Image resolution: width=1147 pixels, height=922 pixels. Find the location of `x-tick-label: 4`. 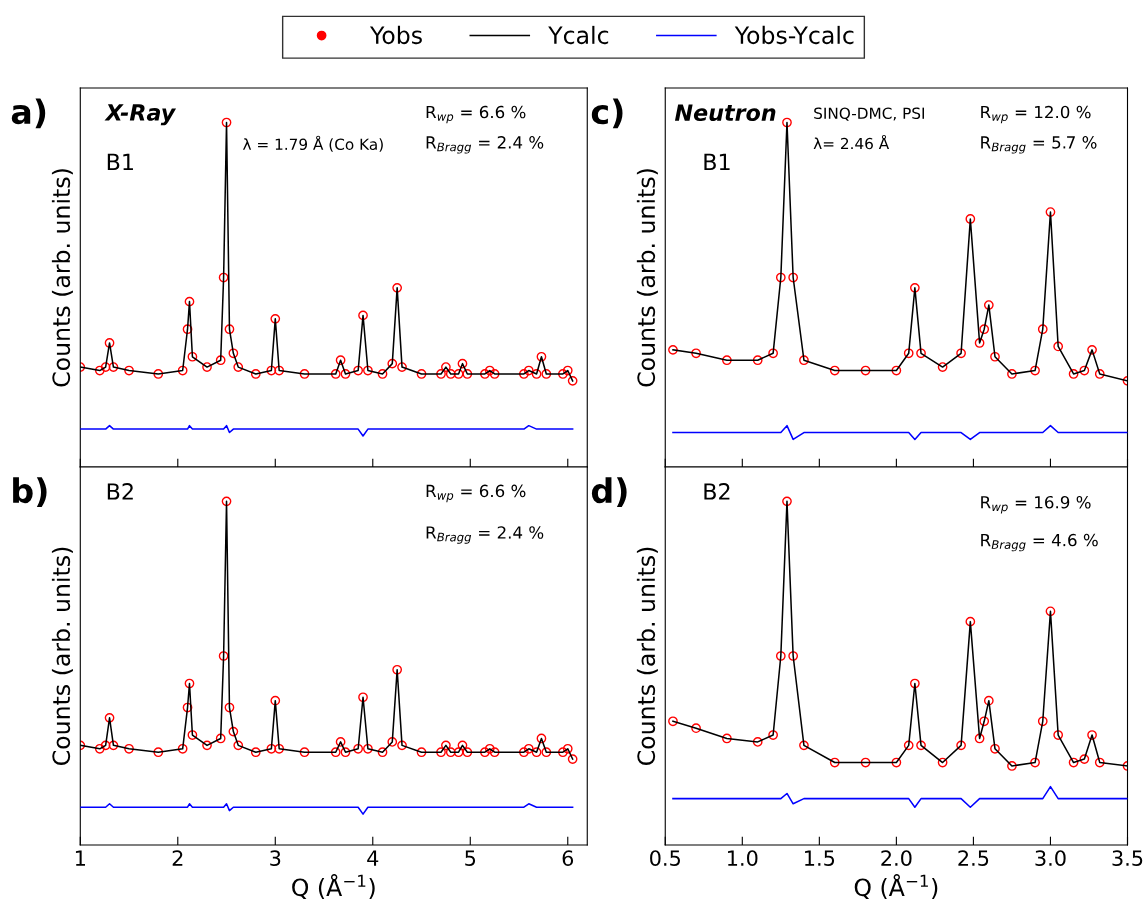

x-tick-label: 4 is located at coordinates (373, 858).